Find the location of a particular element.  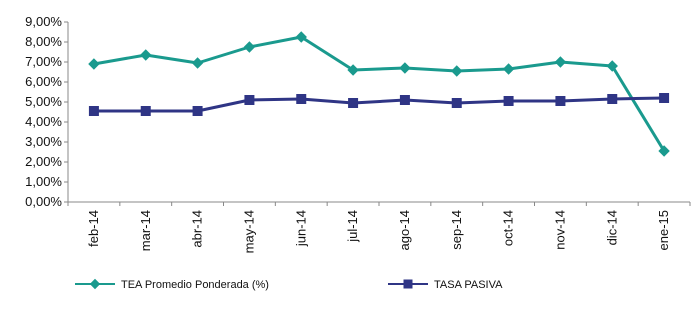

x-tick-label: sep-14 is located at coordinates (456, 230).